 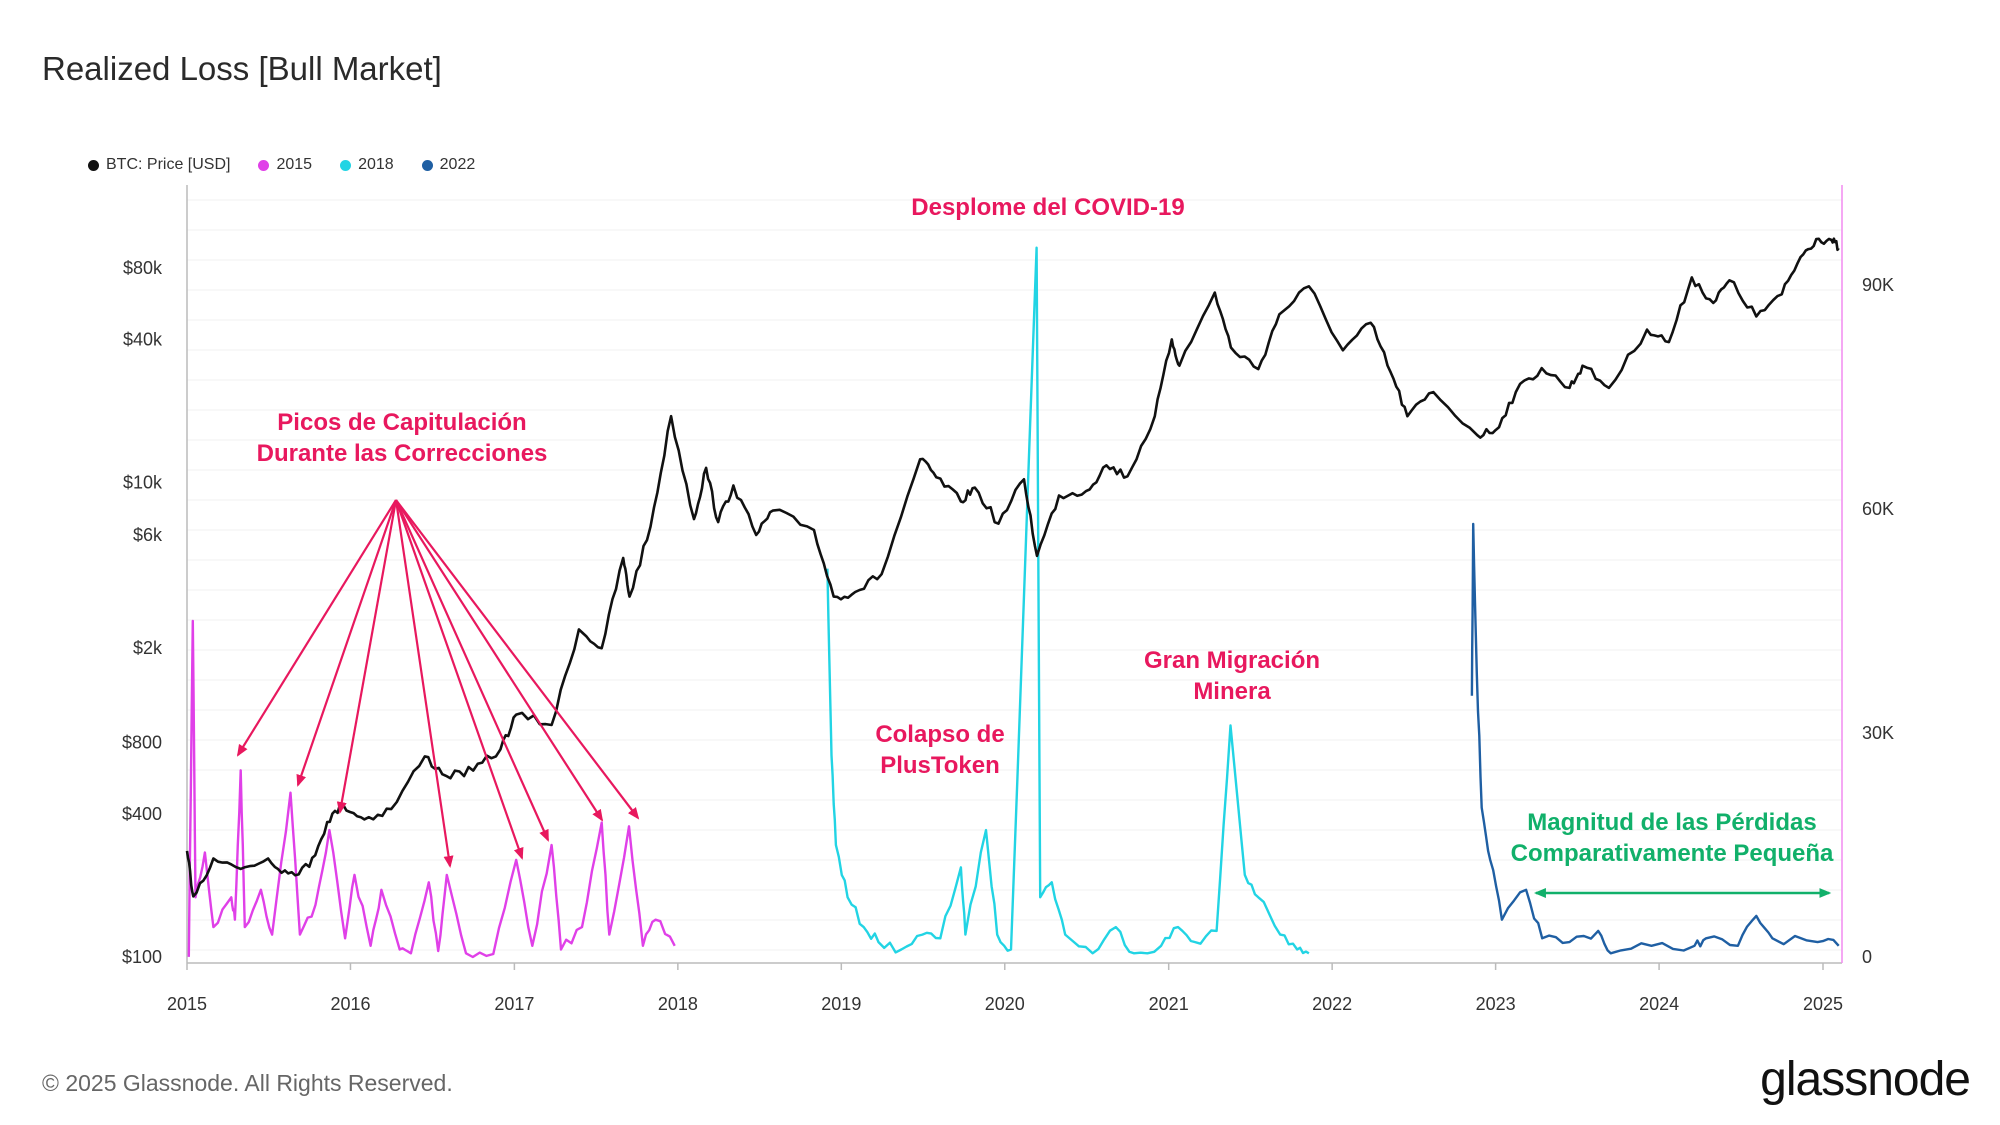 I want to click on x-tick-label: 2020, so click(x=1005, y=1004).